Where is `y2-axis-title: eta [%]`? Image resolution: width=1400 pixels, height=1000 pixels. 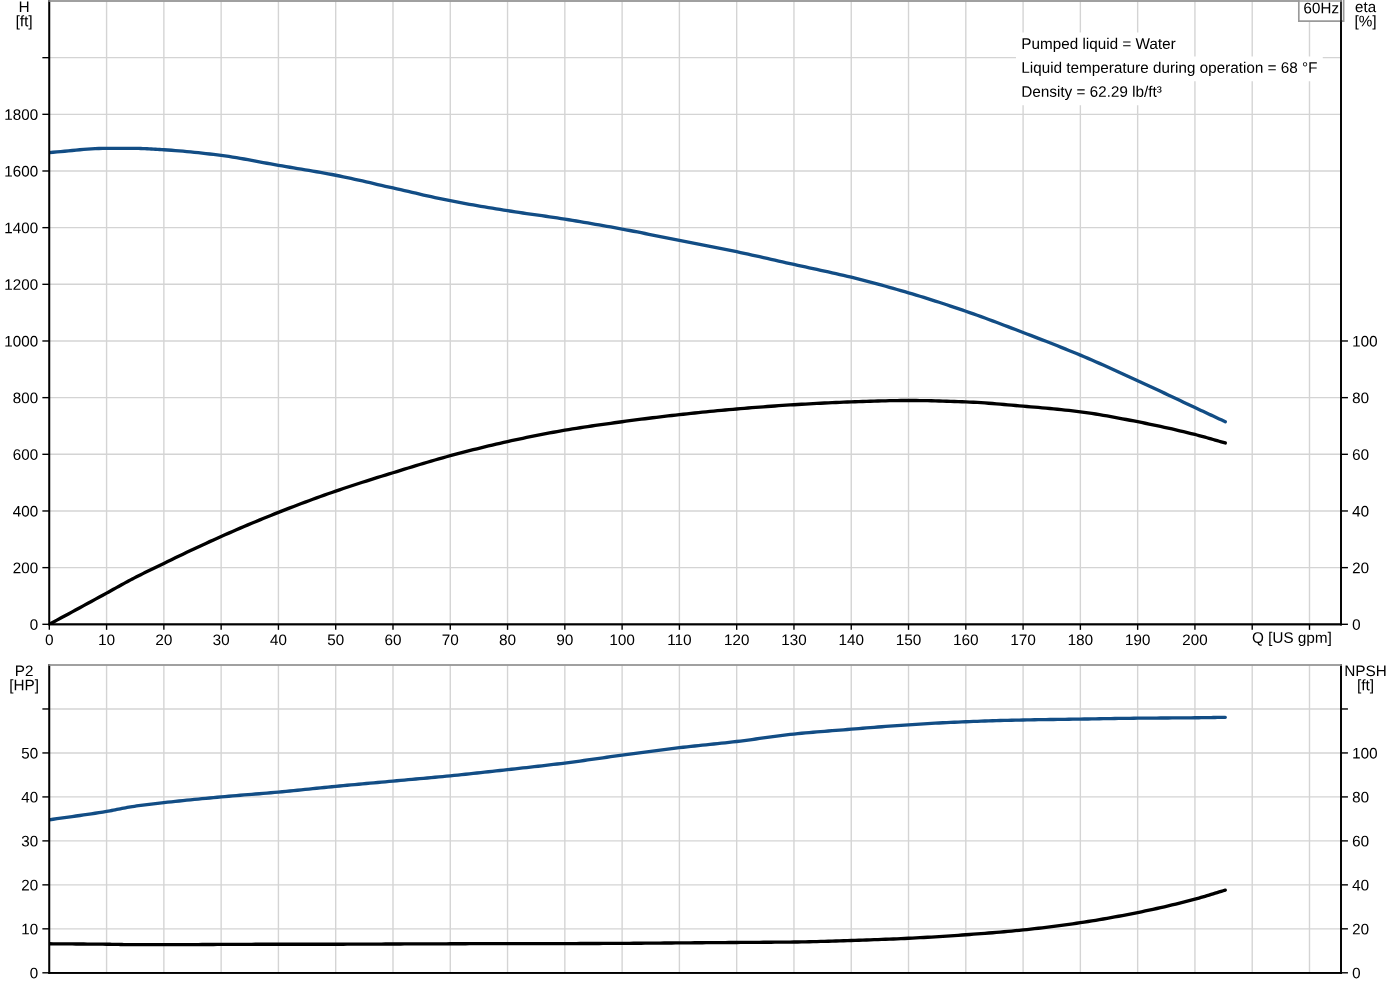
y2-axis-title: eta [%] is located at coordinates (1366, 16).